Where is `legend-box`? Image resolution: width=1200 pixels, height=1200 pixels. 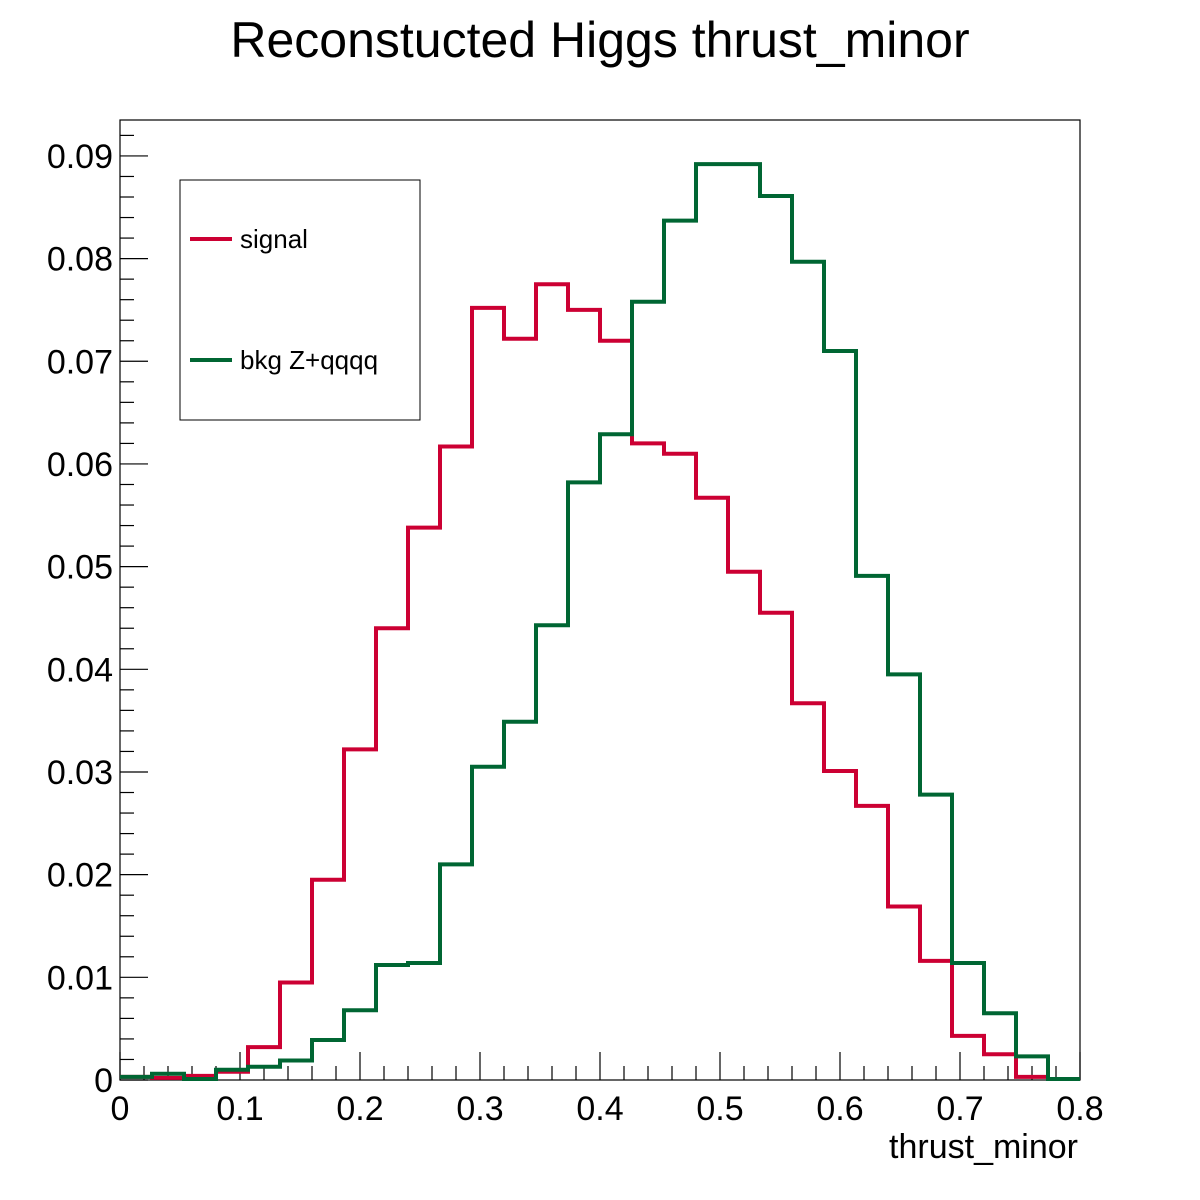
legend-box is located at coordinates (300, 300).